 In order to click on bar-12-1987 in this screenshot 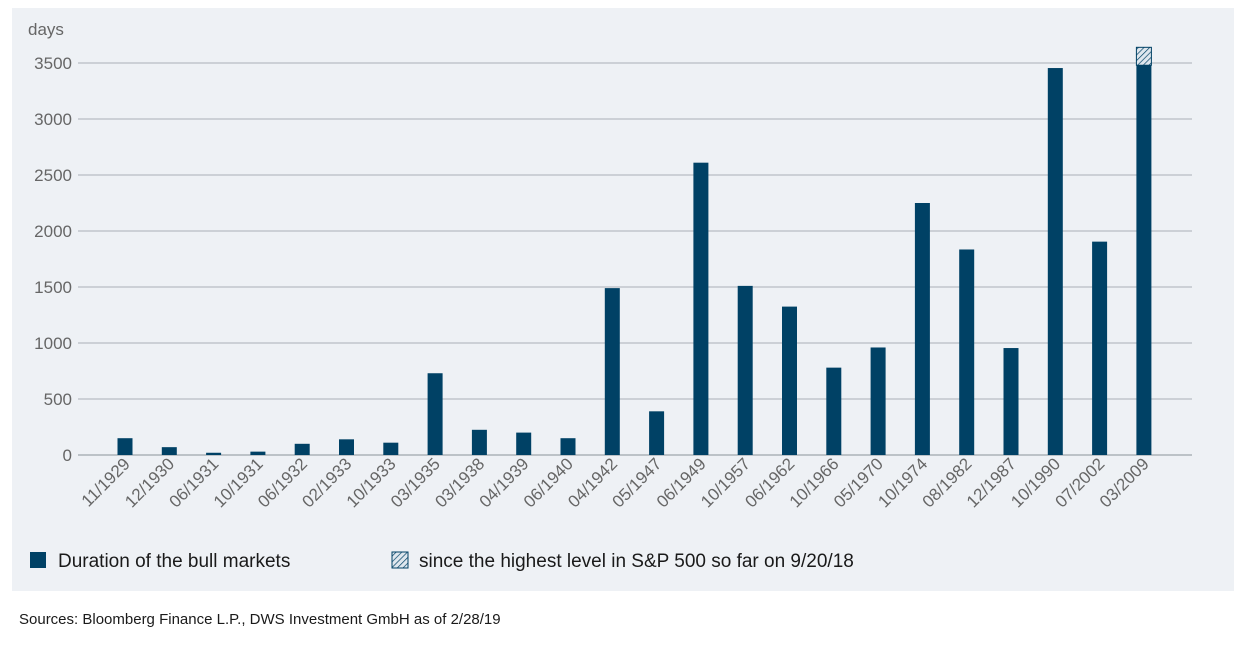, I will do `click(1011, 401)`.